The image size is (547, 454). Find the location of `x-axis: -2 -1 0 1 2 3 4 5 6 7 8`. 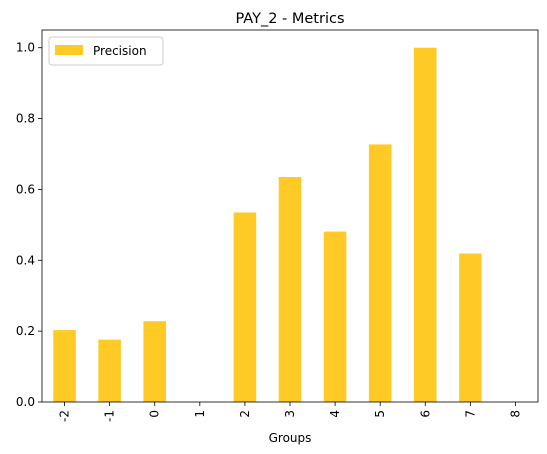

x-axis: -2 -1 0 1 2 3 4 5 6 7 8 is located at coordinates (290, 412).